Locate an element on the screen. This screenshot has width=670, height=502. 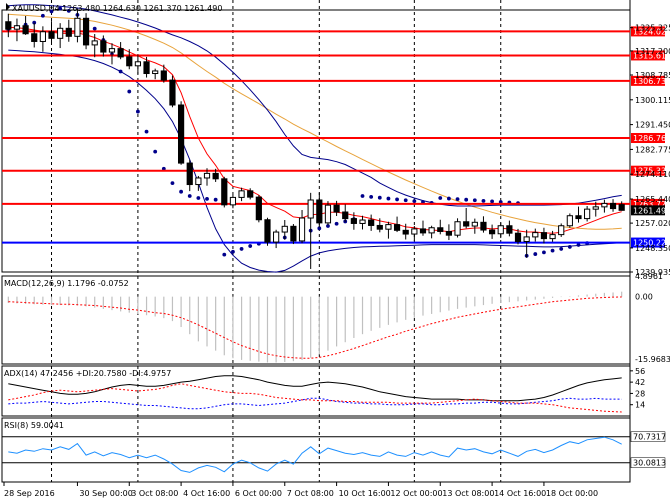
x-tick-label: 28 Sep 2016 is located at coordinates (29, 493).